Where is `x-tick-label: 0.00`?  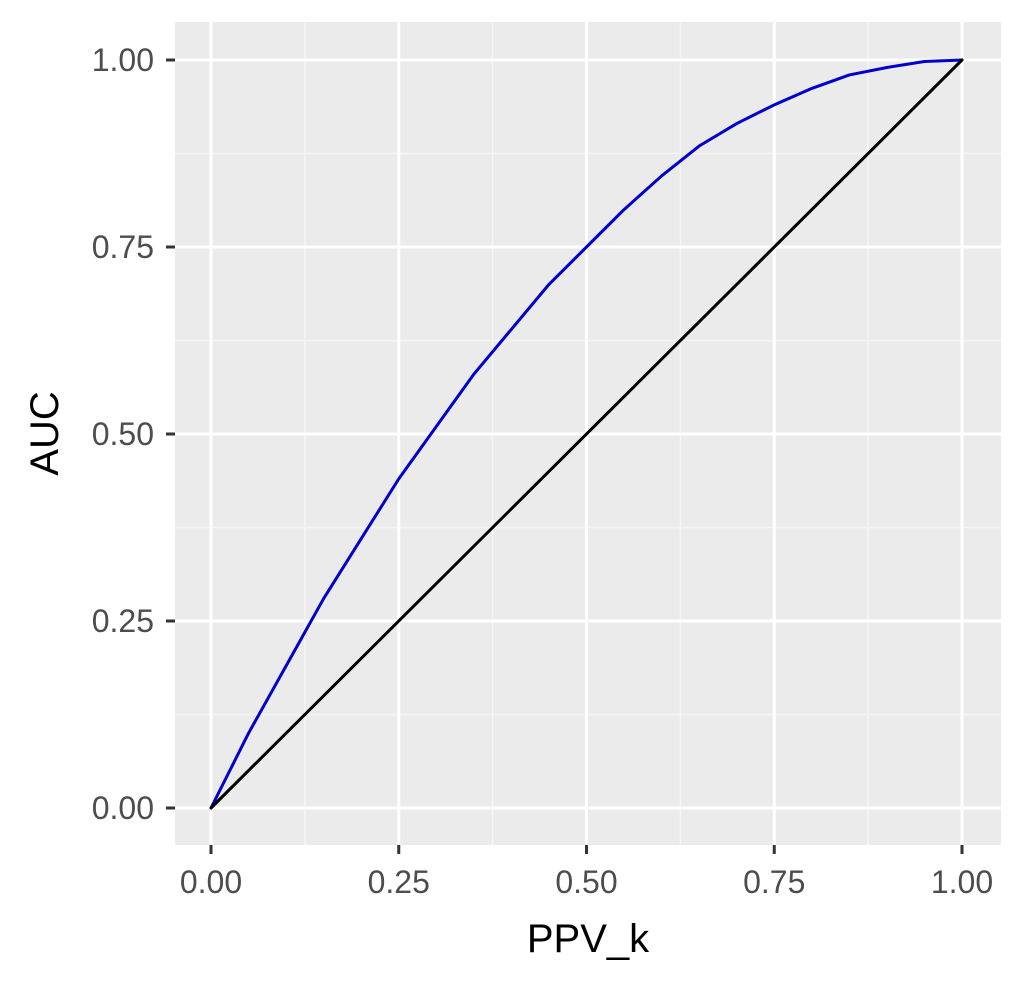
x-tick-label: 0.00 is located at coordinates (211, 882).